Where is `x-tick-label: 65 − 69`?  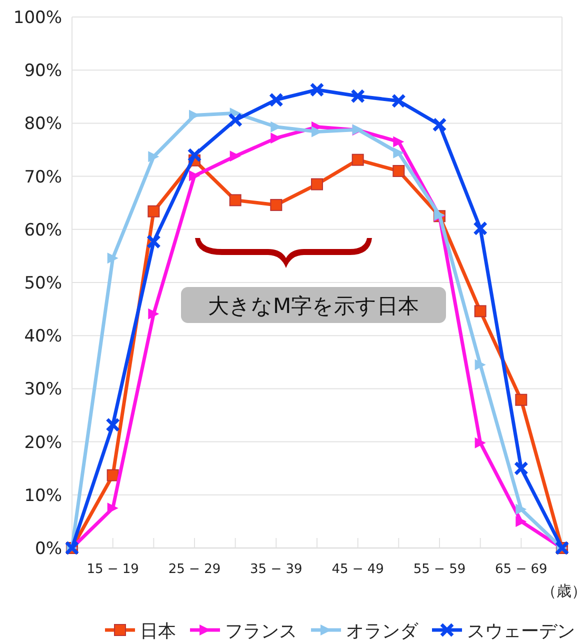
x-tick-label: 65 − 69 is located at coordinates (521, 569).